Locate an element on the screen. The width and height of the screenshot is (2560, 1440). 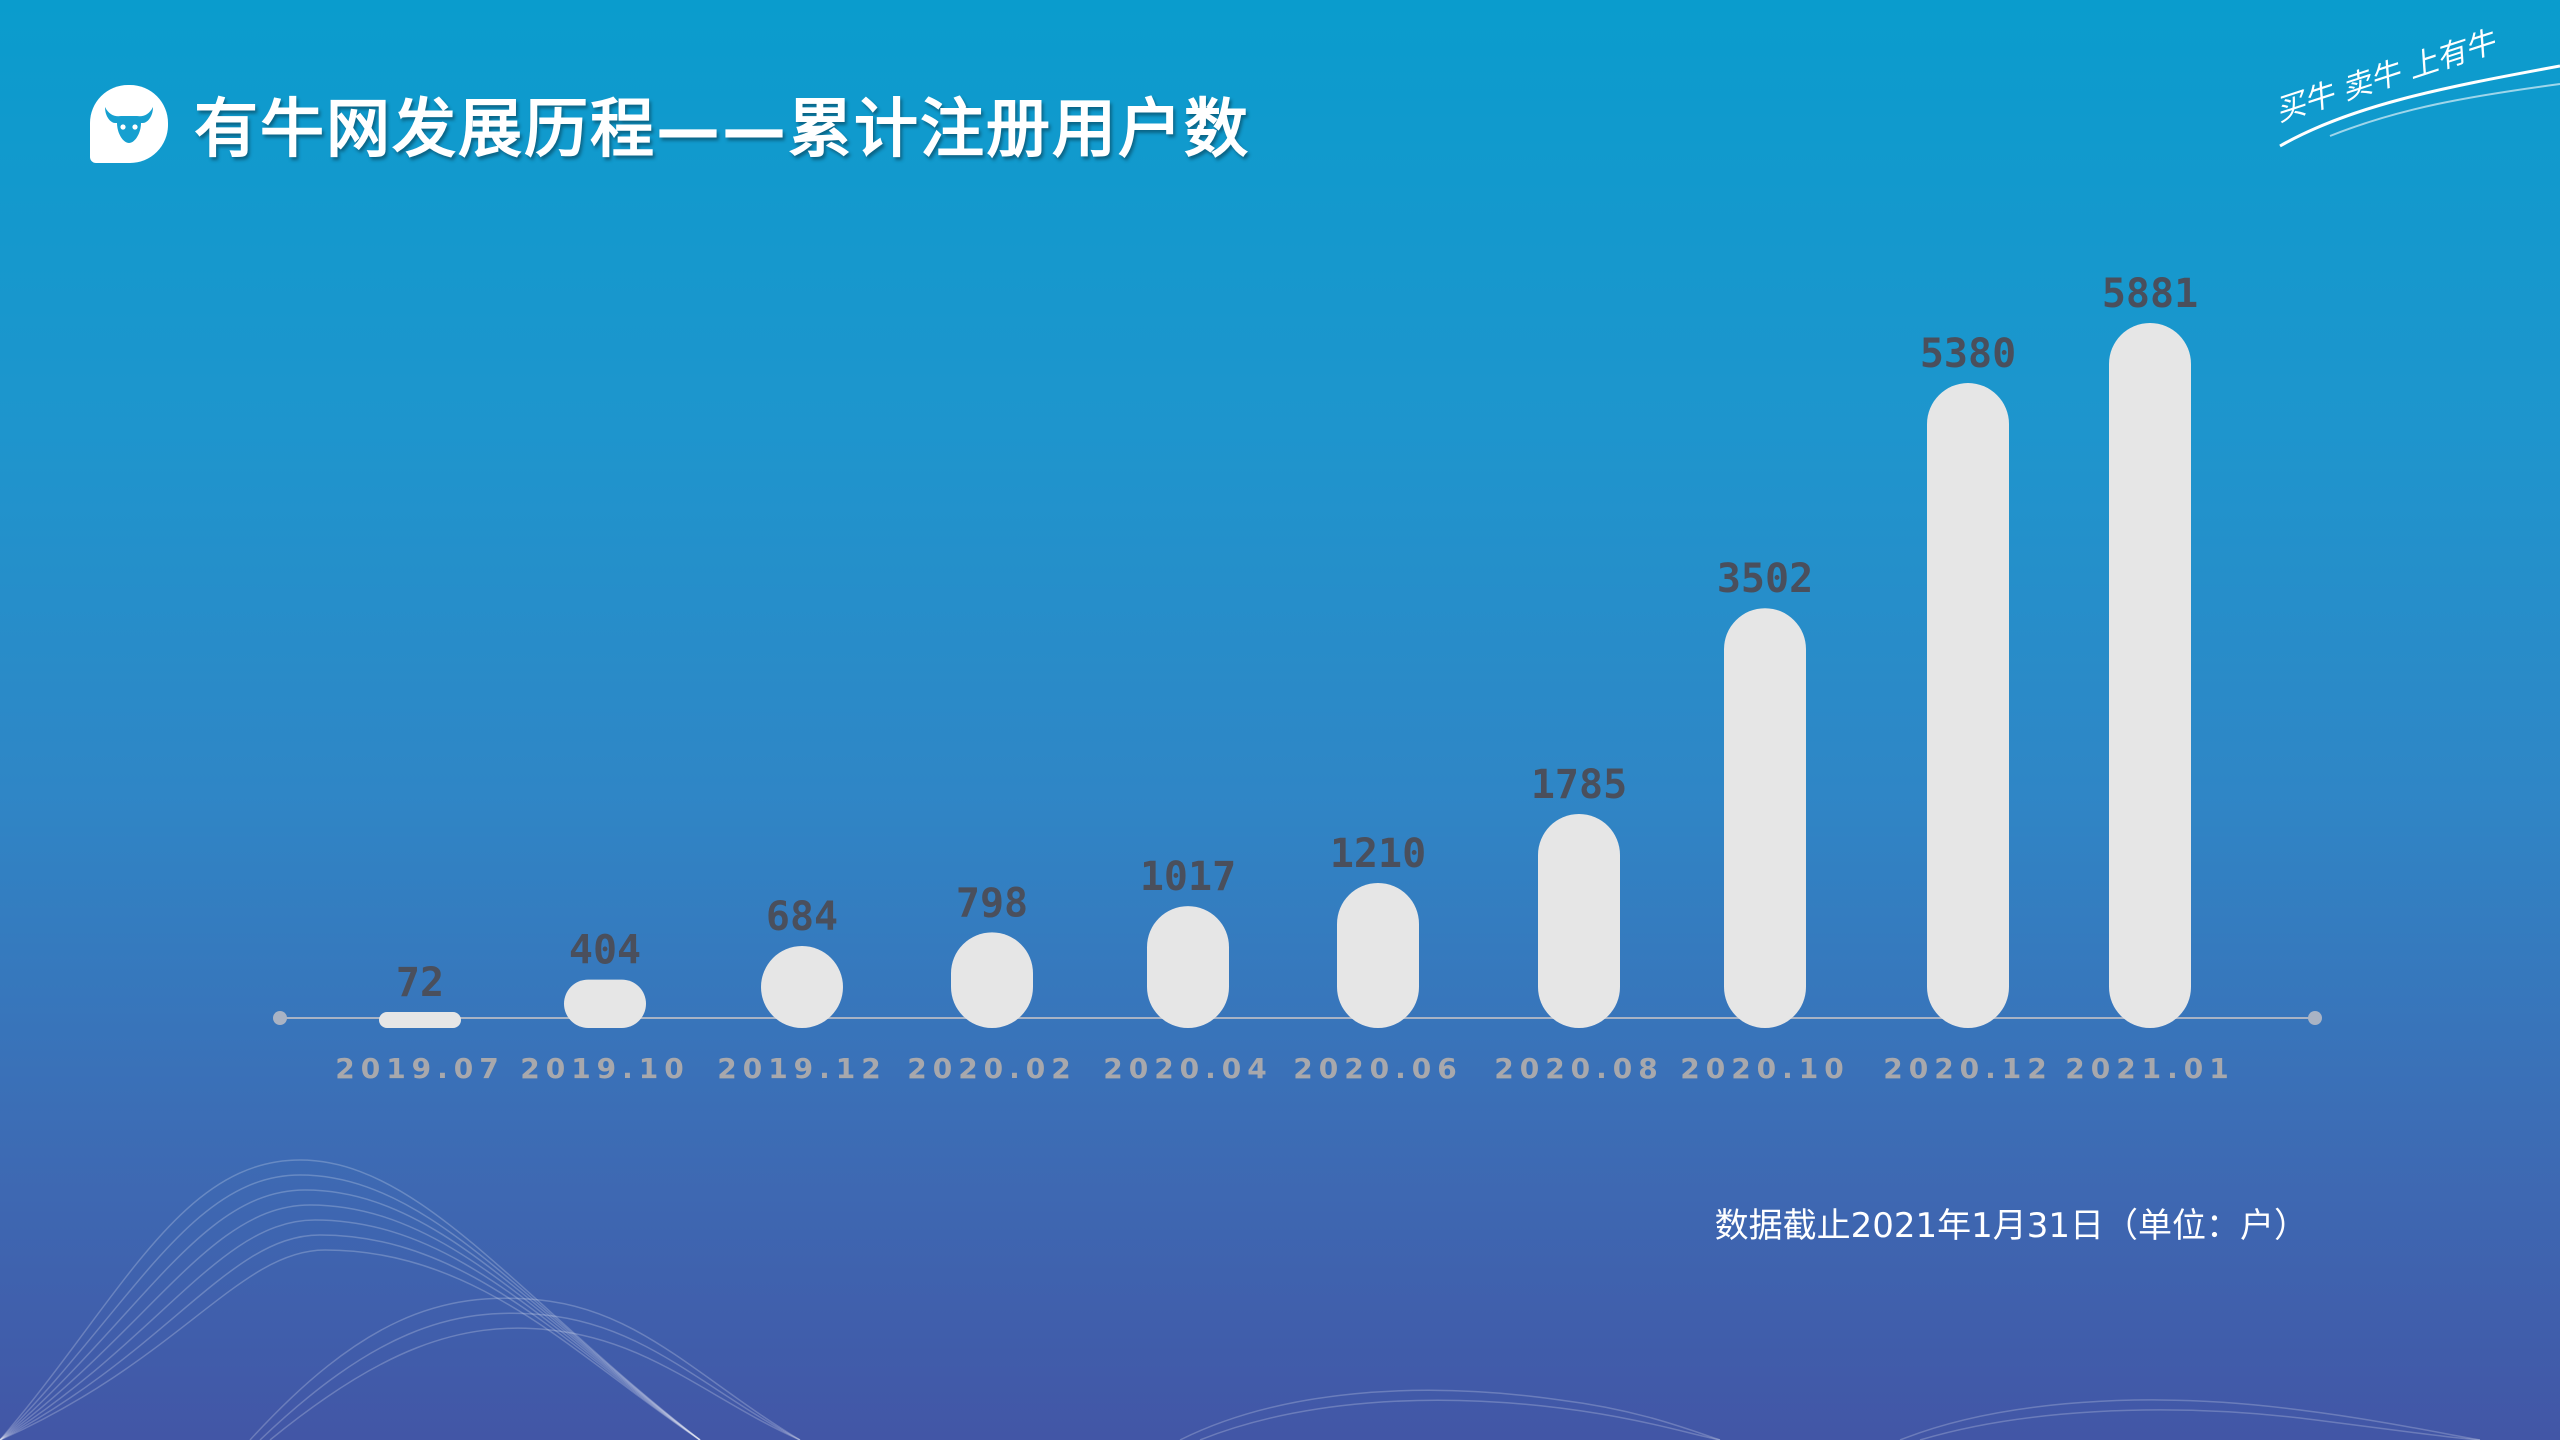
bar-2020.02 is located at coordinates (992, 980).